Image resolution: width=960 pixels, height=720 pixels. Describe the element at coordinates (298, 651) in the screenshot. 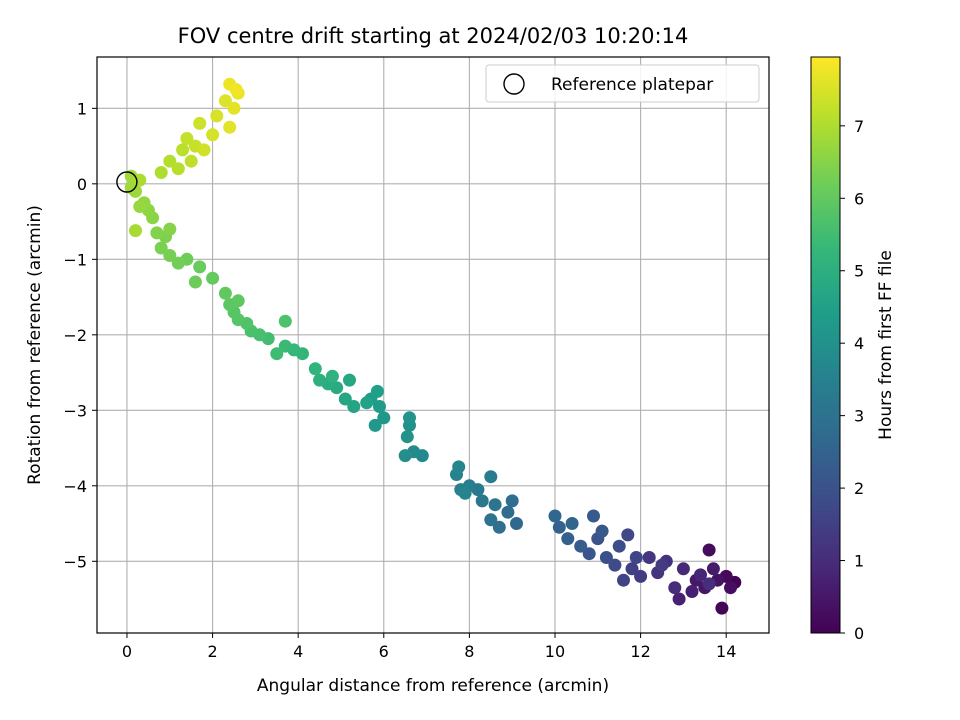

I see `x-tick-label: 4` at that location.